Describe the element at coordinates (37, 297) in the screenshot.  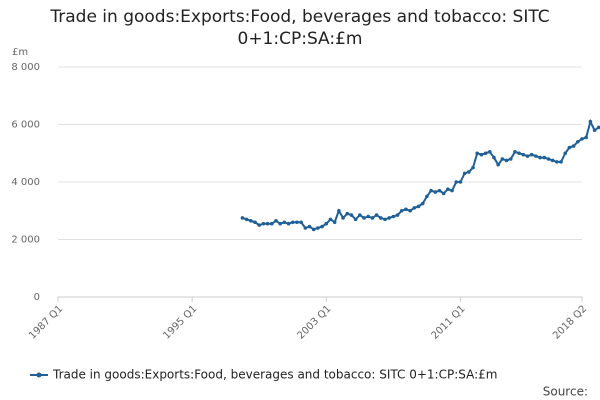
I see `y-tick-label: 0` at that location.